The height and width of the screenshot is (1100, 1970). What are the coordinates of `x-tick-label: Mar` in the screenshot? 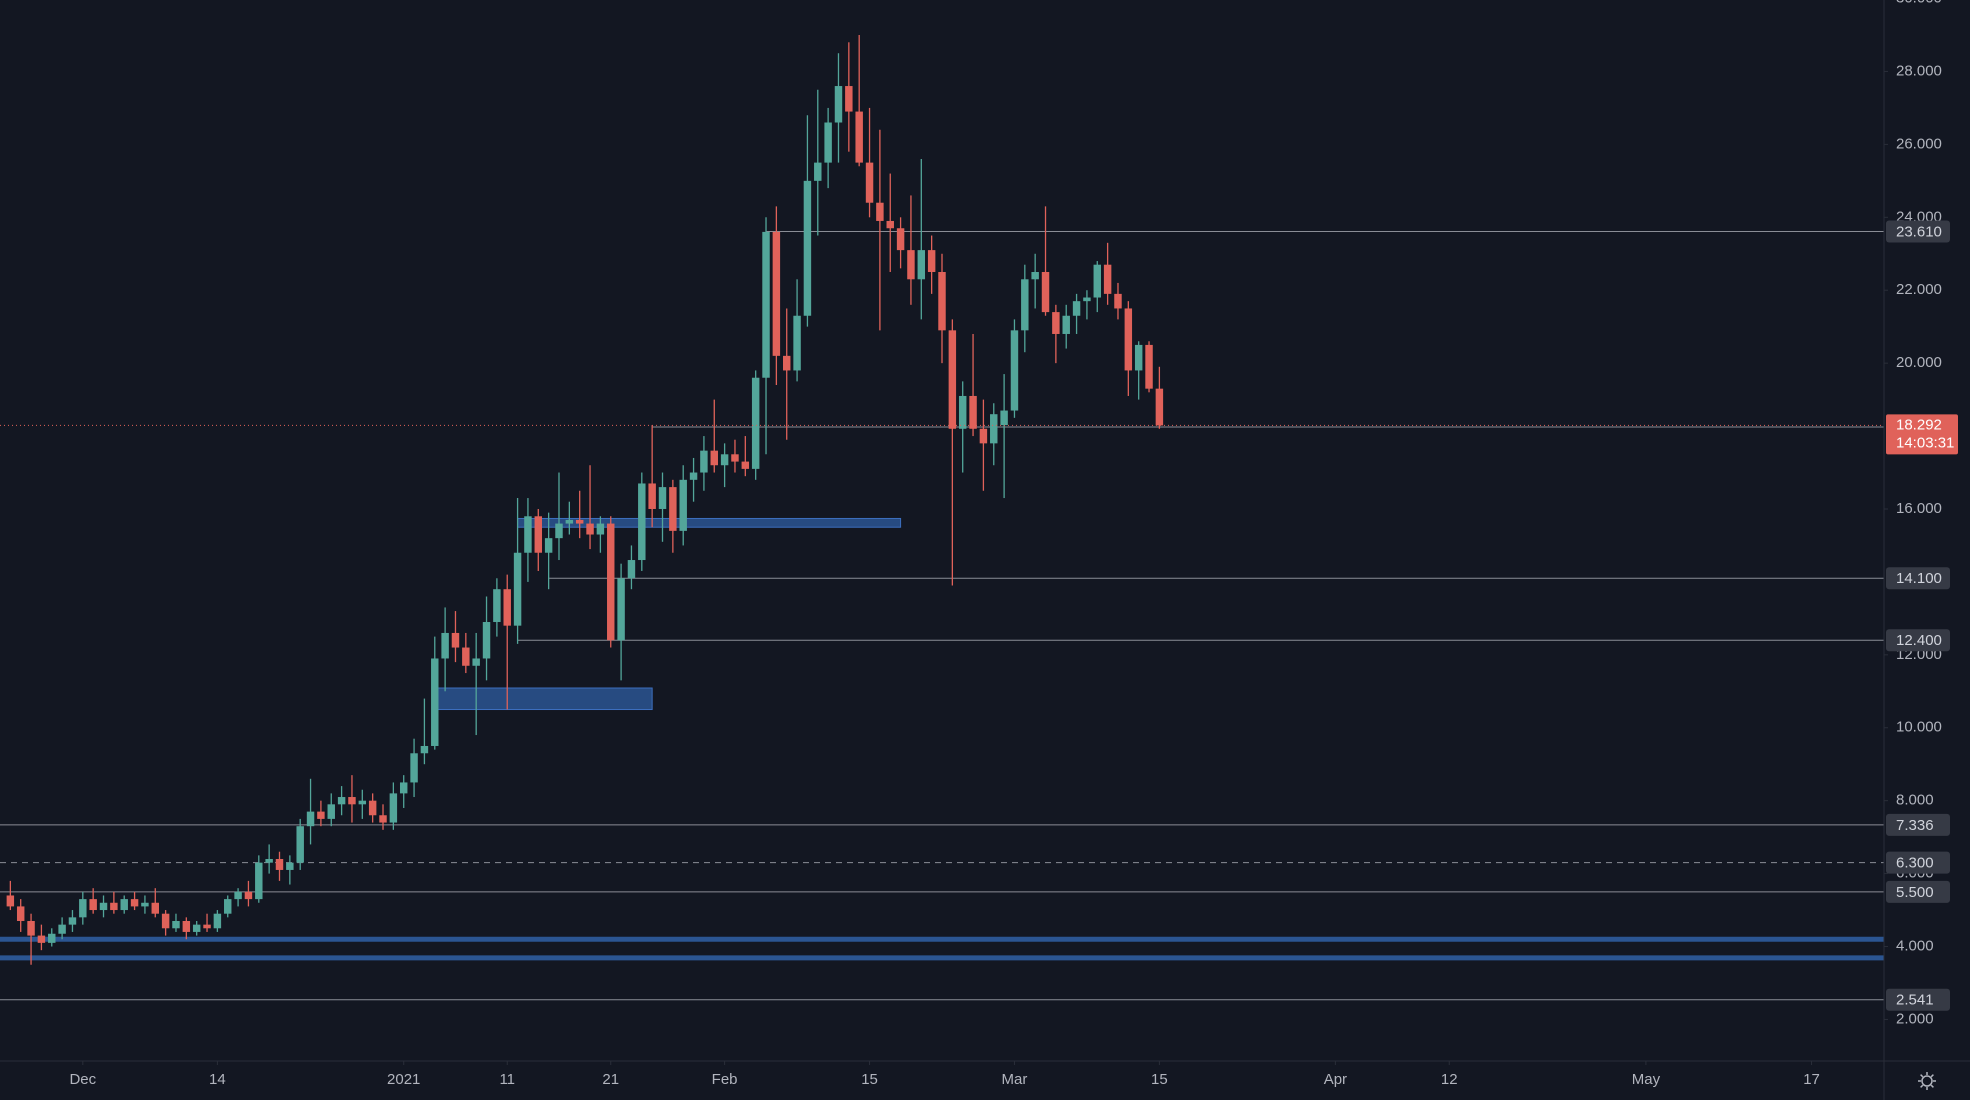 It's located at (1015, 1079).